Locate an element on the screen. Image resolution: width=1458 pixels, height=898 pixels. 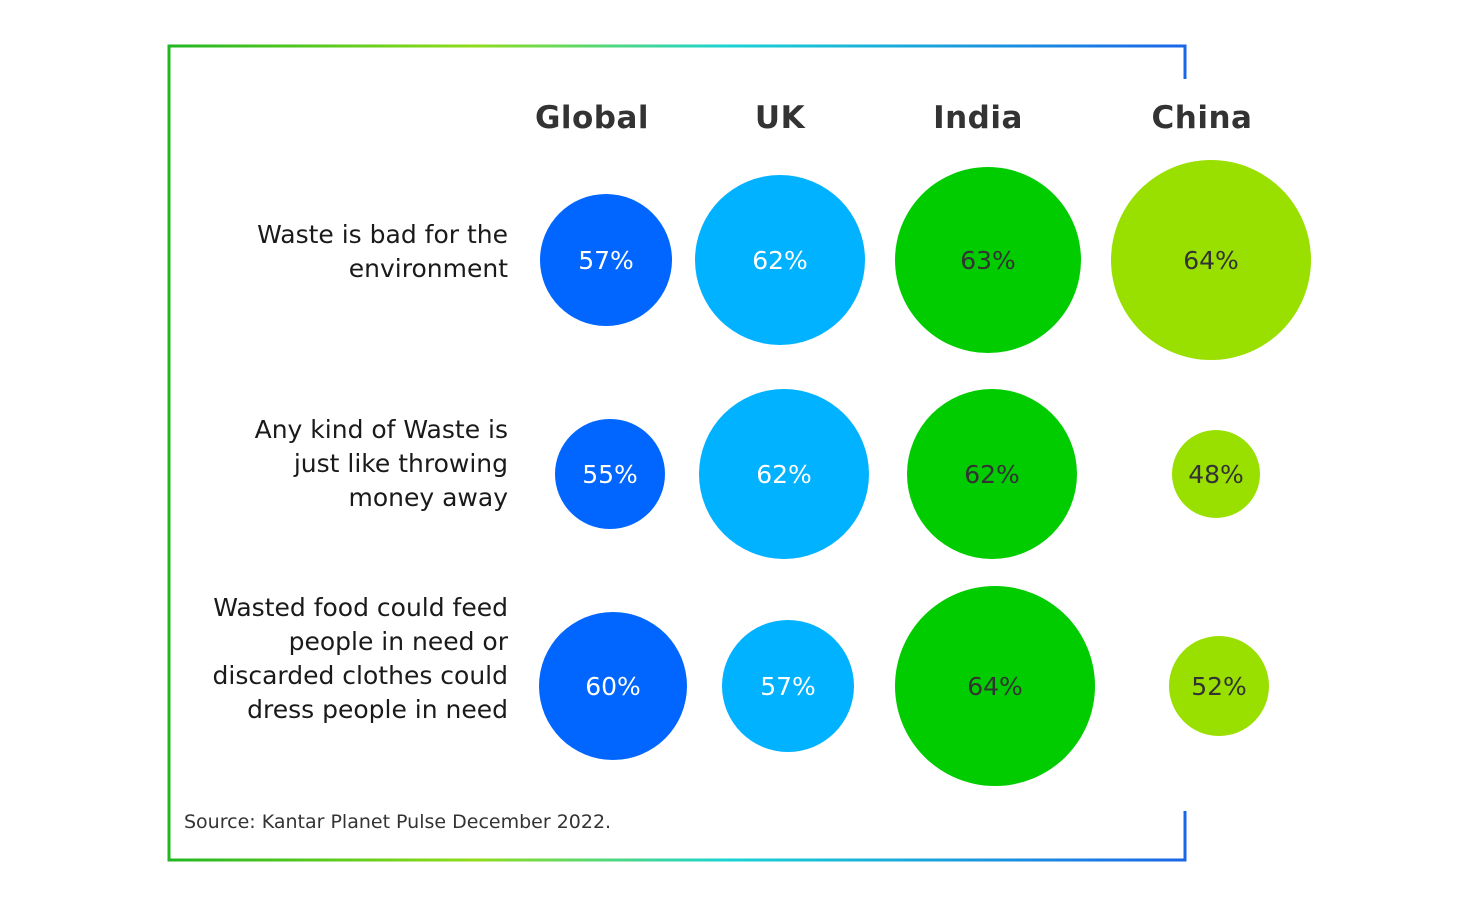
bubble-value-label: 63% is located at coordinates (988, 260).